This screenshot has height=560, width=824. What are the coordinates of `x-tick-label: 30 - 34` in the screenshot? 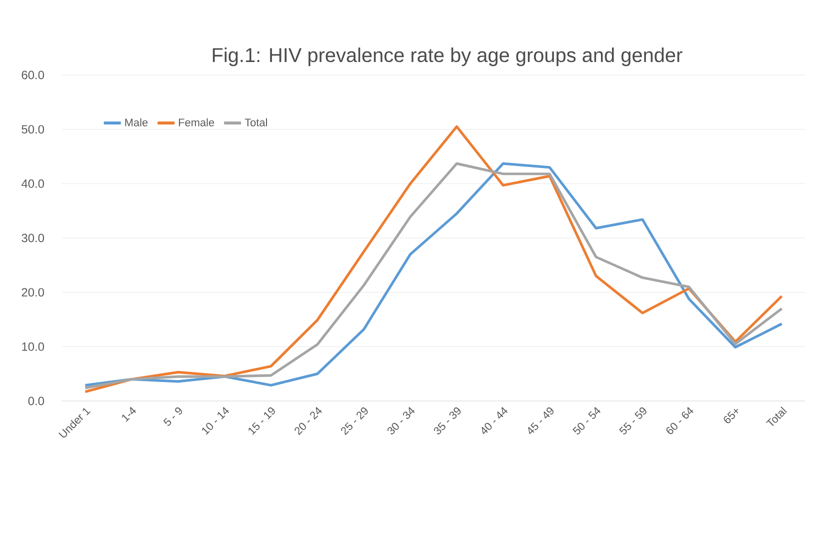 It's located at (401, 420).